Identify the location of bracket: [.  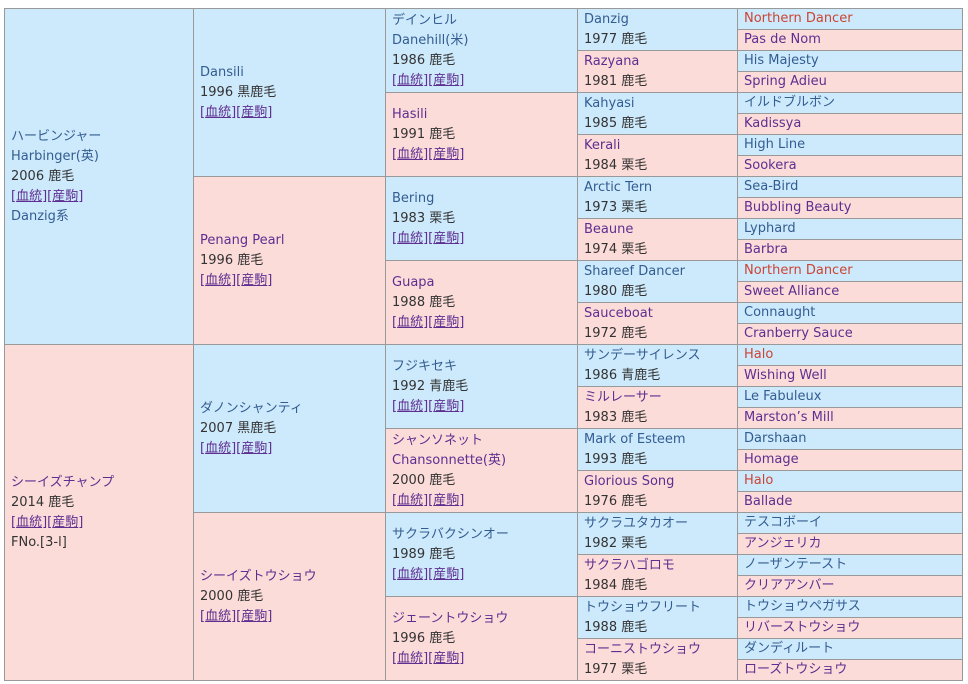
(395, 500).